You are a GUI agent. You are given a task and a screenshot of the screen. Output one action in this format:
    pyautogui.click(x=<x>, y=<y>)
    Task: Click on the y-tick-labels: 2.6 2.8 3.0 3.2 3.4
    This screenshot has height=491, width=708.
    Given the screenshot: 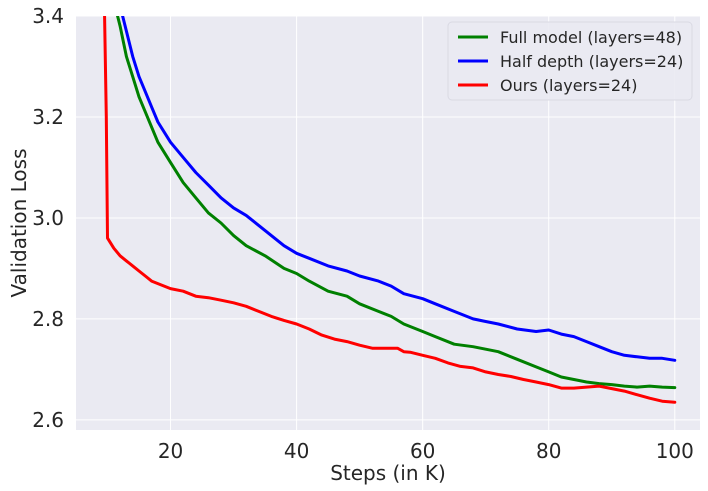 What is the action you would take?
    pyautogui.click(x=48, y=218)
    